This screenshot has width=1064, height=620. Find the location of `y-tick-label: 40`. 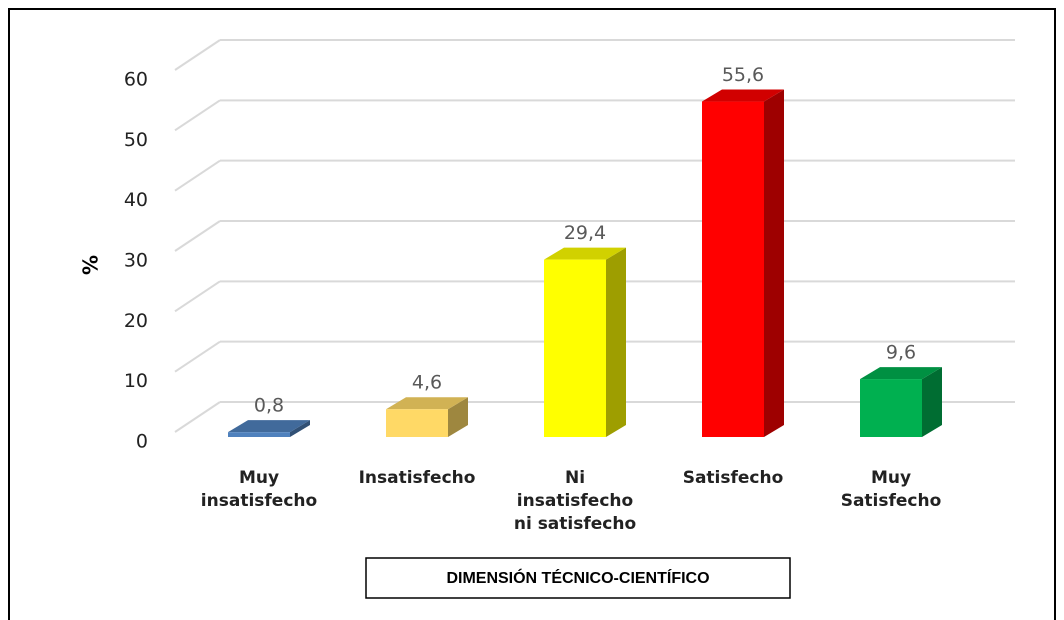

y-tick-label: 40 is located at coordinates (136, 200).